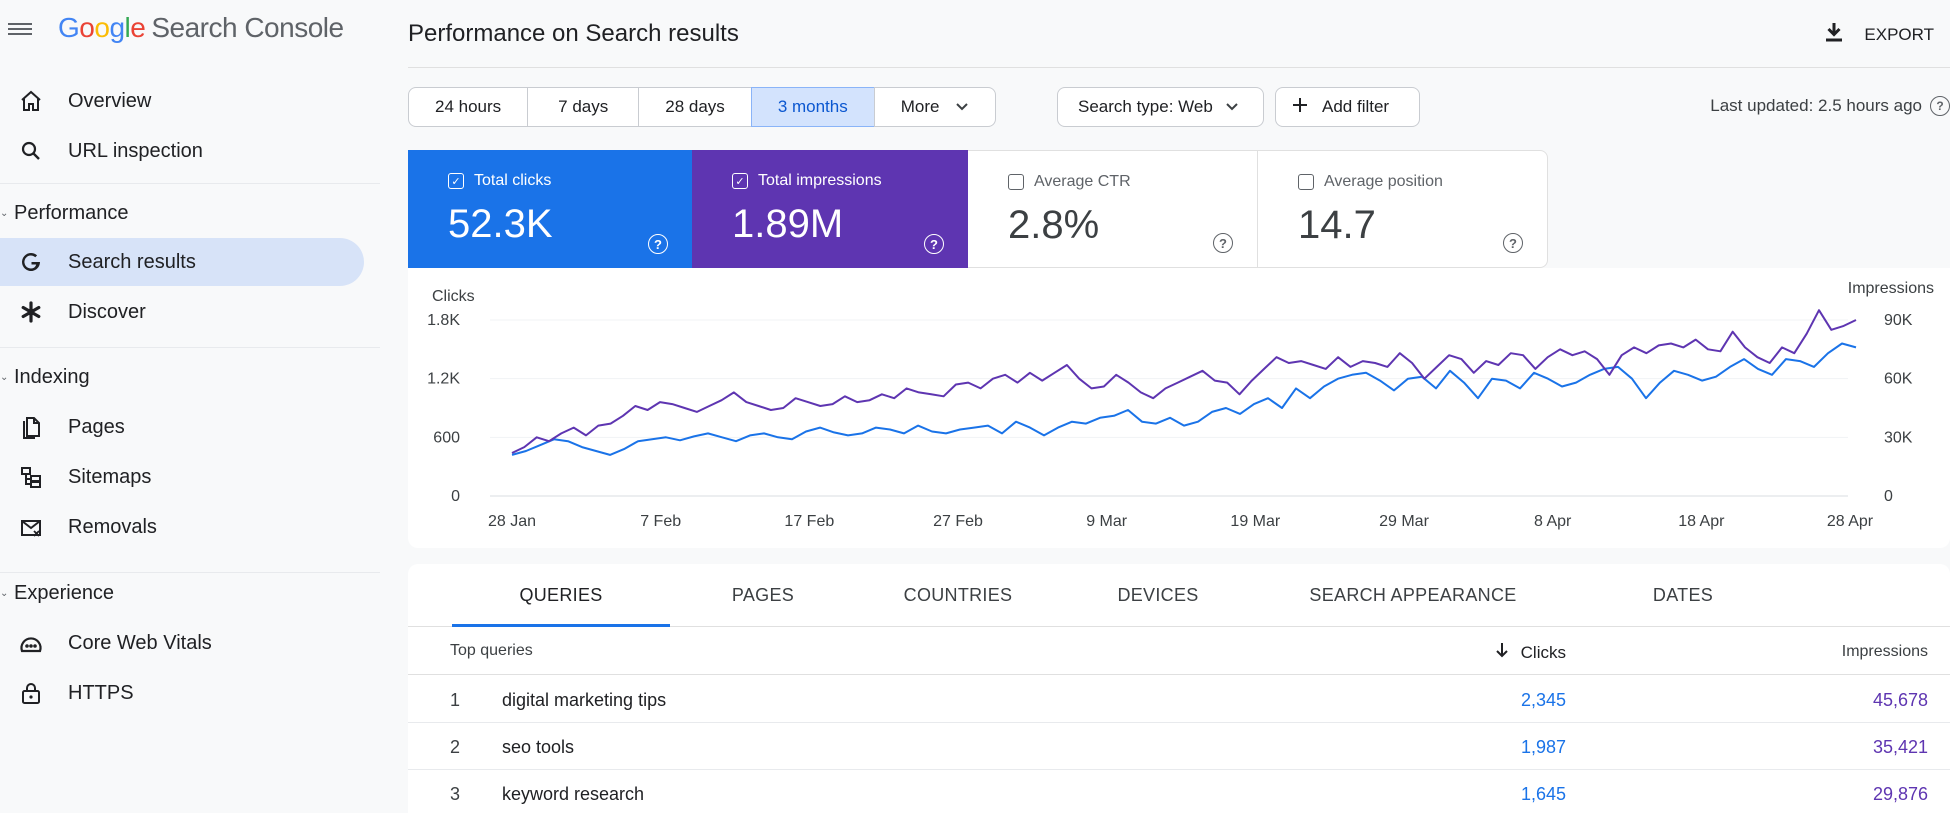 This screenshot has height=813, width=1950. I want to click on metric-card-total-clicks: ✓ Total clicks 52.3K ?, so click(550, 209).